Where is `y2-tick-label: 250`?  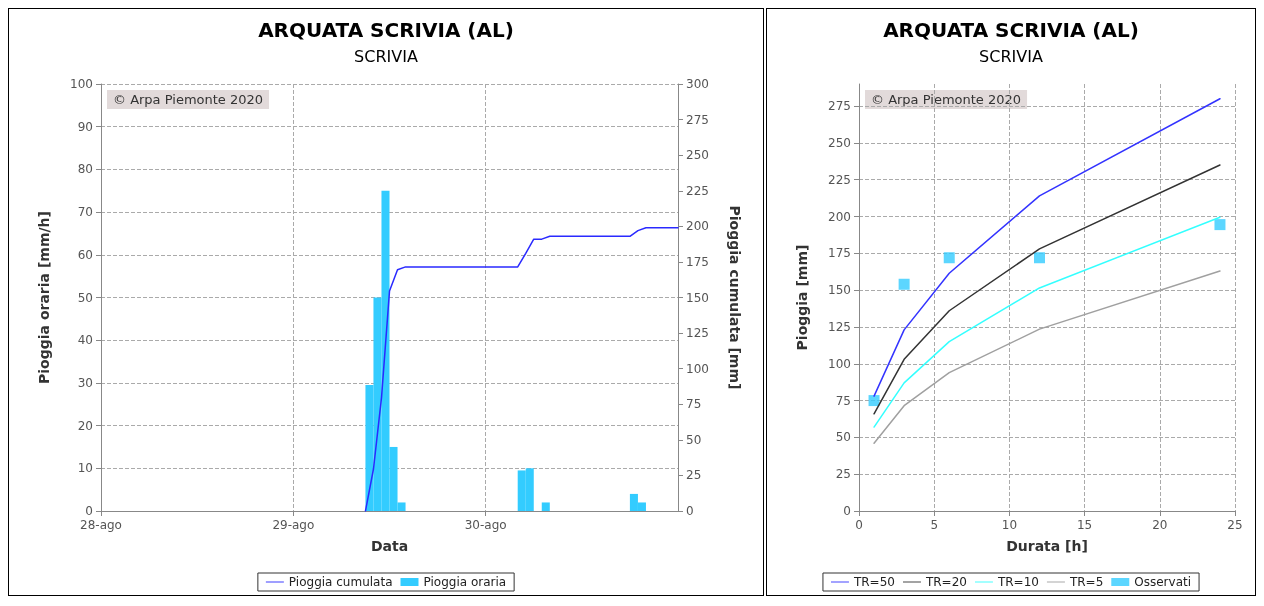 y2-tick-label: 250 is located at coordinates (697, 155).